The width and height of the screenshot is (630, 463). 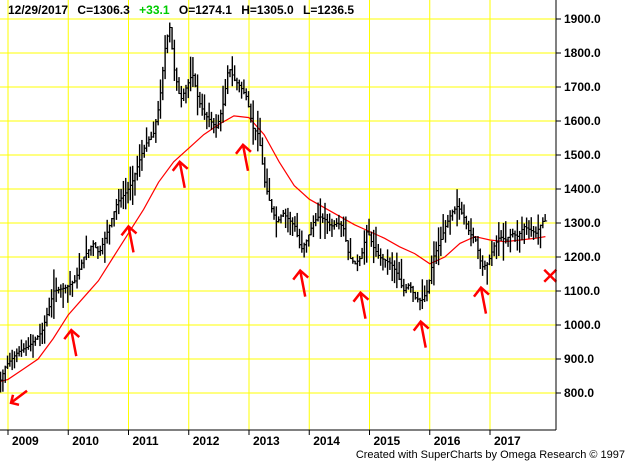 I want to click on x-axis: 2009 2010 2011 2012 2013 2014 2015 2016 2017, so click(x=264, y=439).